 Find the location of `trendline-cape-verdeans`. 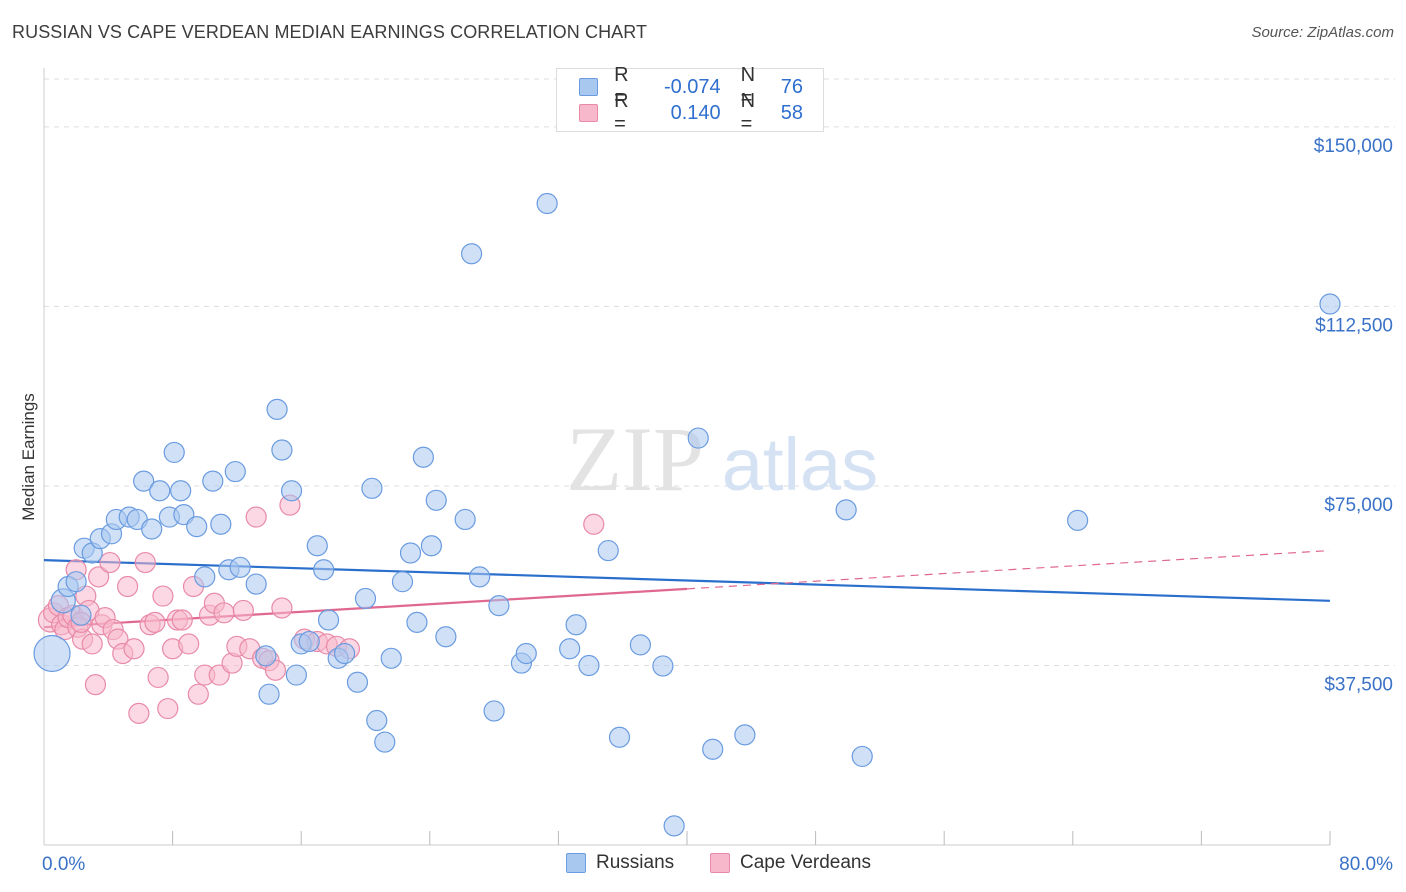

trendline-cape-verdeans is located at coordinates (1008, 569).